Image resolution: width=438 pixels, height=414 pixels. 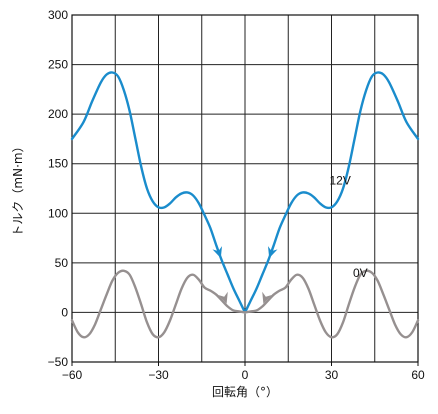 What do you see at coordinates (58, 188) in the screenshot?
I see `y-tick-labels: −50 0 50 100 150 200 250 300` at bounding box center [58, 188].